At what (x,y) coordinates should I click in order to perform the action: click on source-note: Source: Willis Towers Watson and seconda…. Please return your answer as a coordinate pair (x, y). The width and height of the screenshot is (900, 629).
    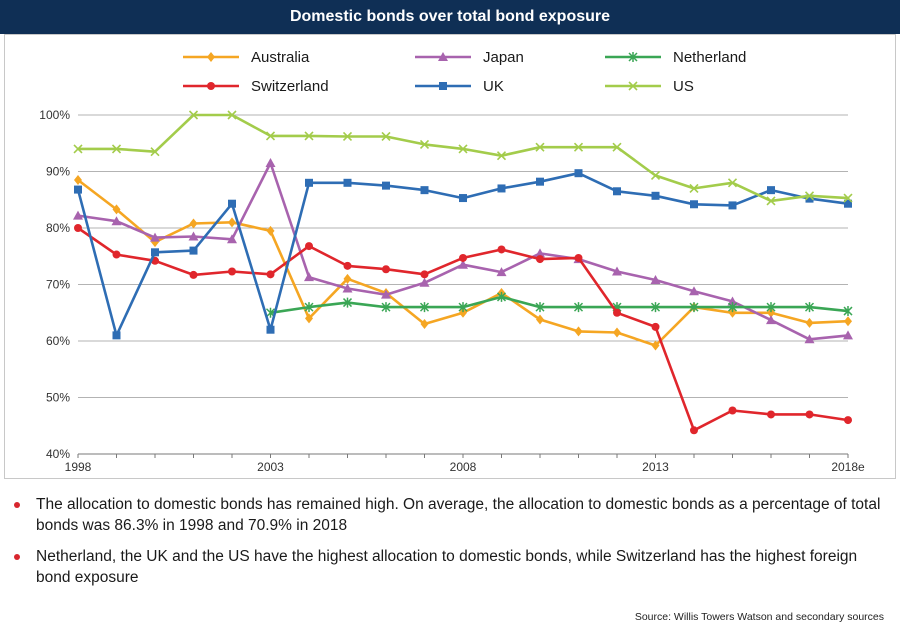
    Looking at the image, I should click on (759, 617).